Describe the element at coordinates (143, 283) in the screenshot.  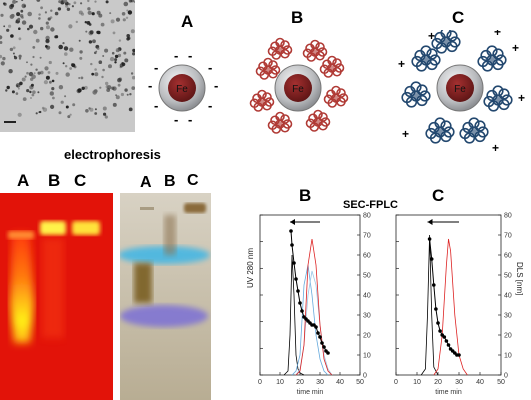
I see `lane-a-brown-band` at that location.